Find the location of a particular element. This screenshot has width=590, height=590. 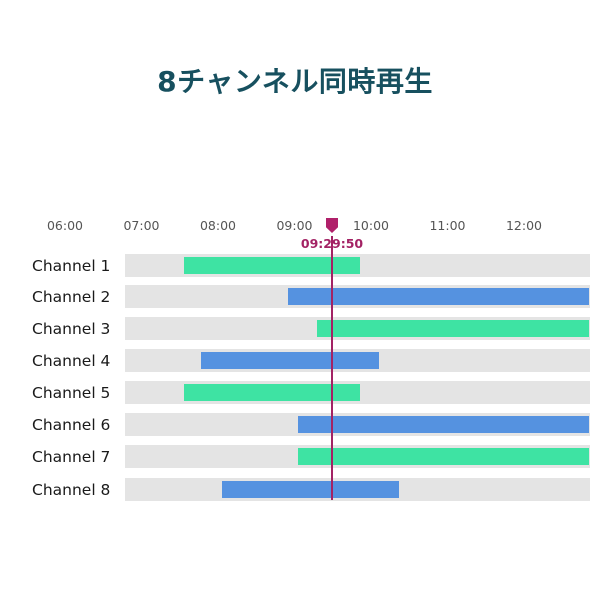

time-tick: 12:00 is located at coordinates (524, 225).